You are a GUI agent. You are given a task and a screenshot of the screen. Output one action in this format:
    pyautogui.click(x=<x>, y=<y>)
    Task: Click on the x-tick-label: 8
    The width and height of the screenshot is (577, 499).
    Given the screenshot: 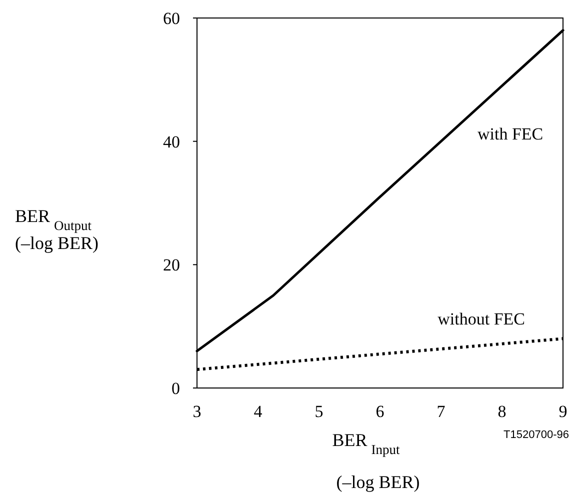 What is the action you would take?
    pyautogui.click(x=502, y=411)
    